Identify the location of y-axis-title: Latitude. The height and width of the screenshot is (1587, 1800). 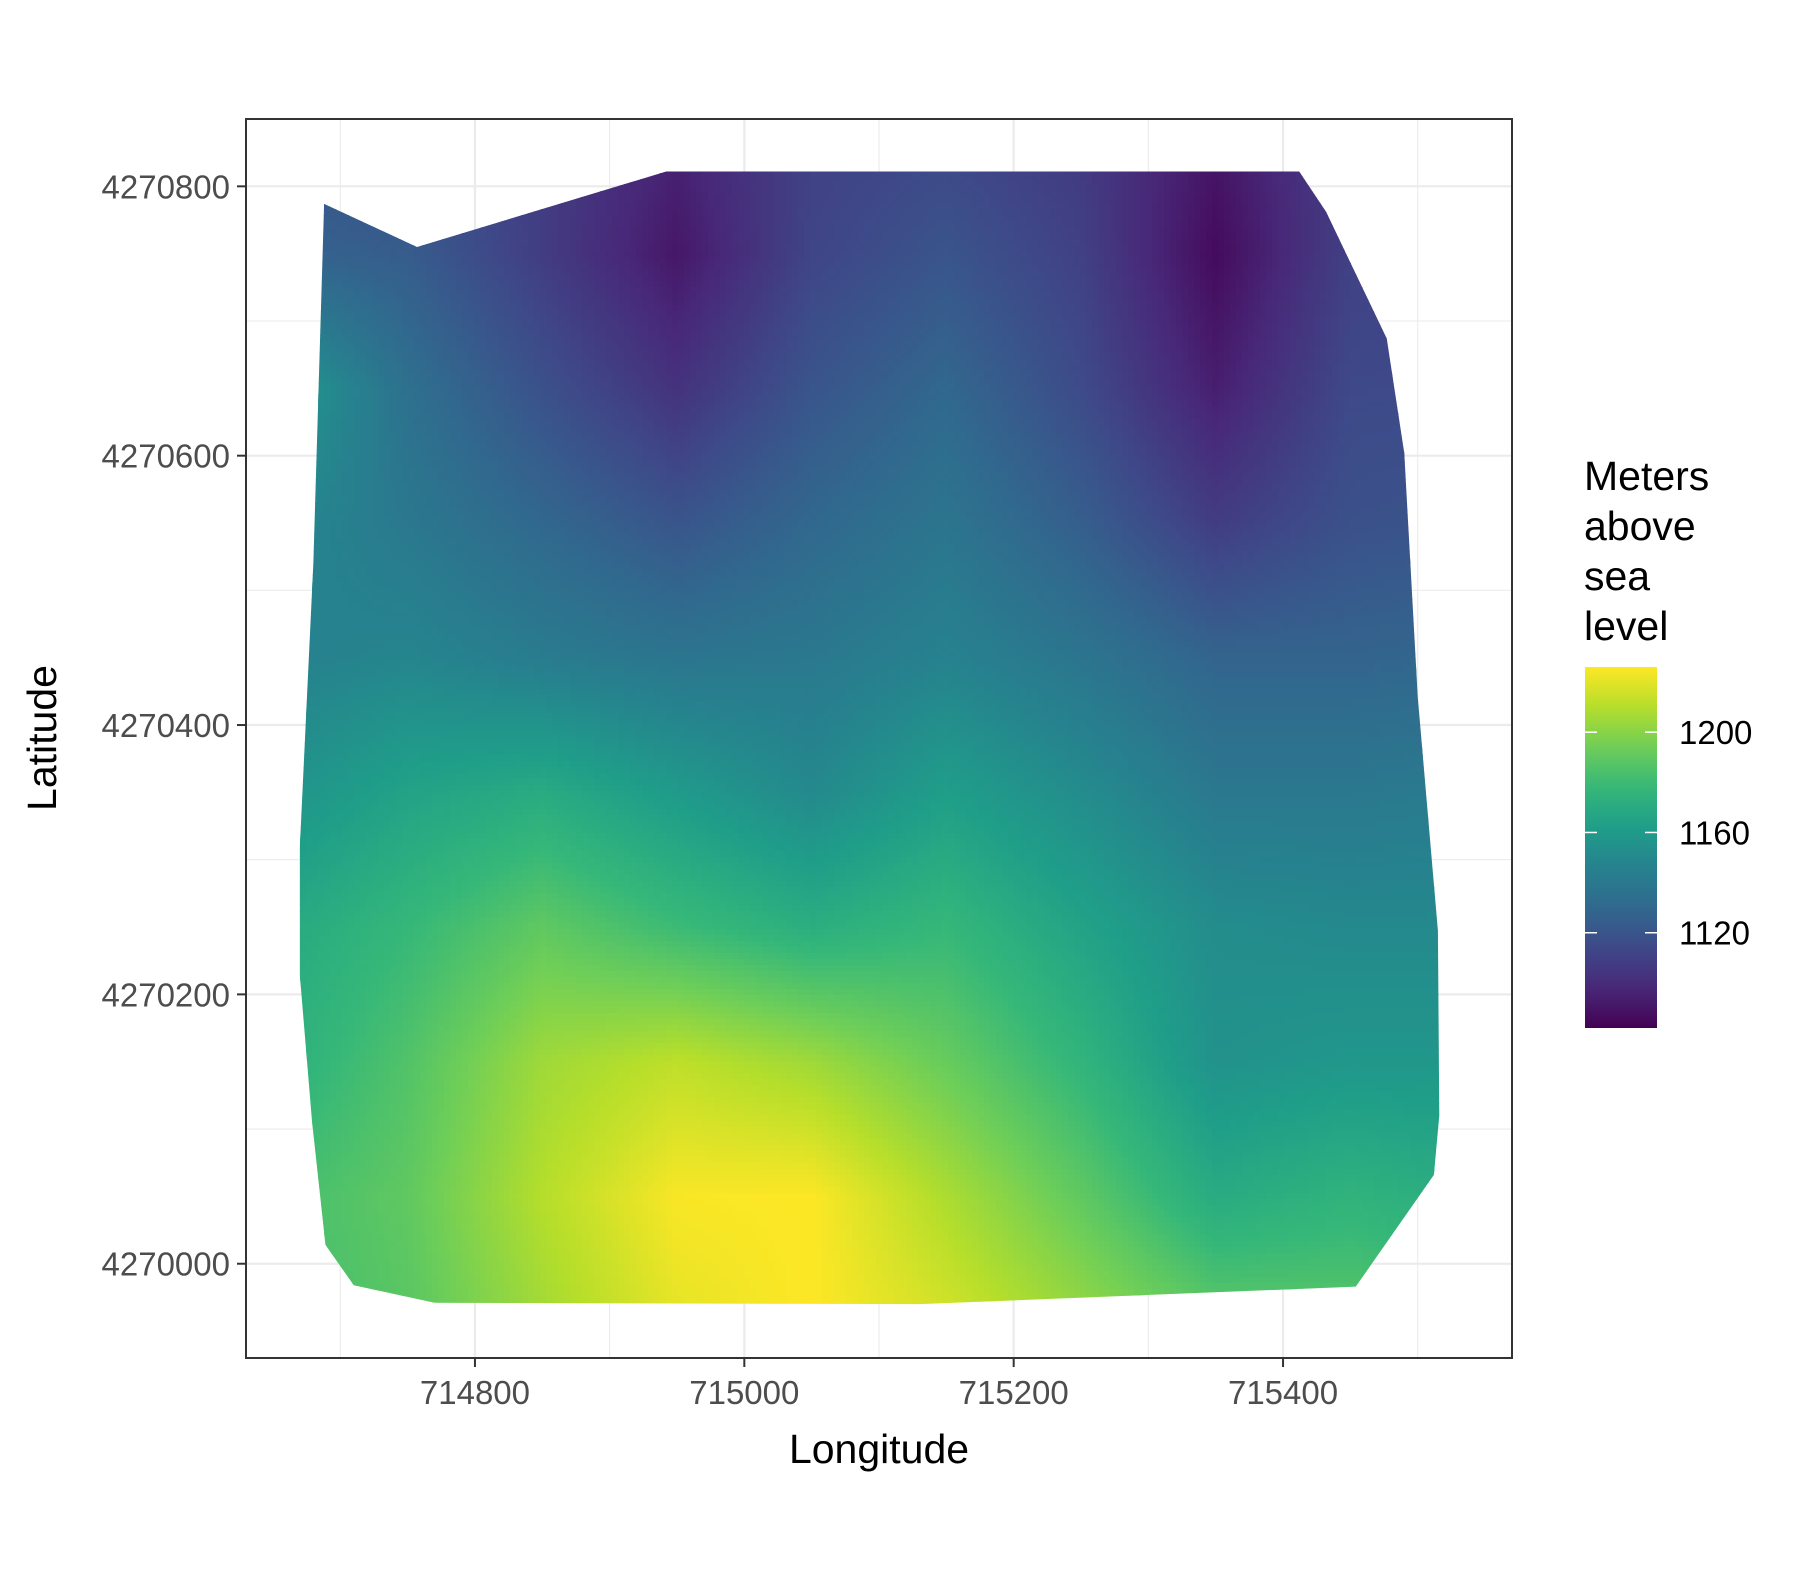
(42, 738).